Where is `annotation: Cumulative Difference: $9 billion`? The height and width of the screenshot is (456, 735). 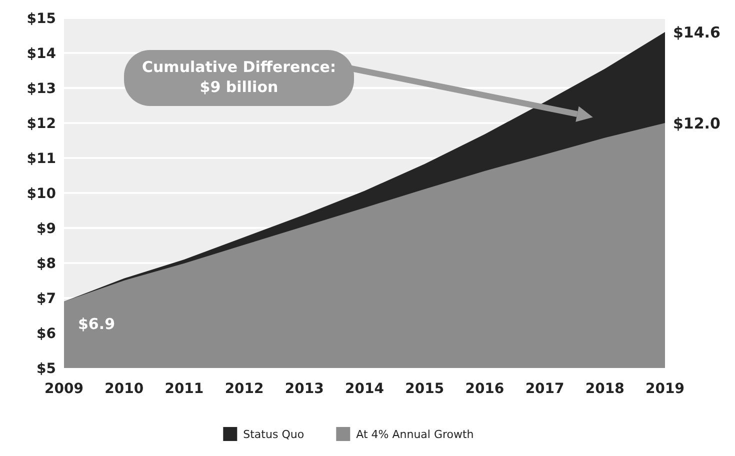
annotation: Cumulative Difference: $9 billion is located at coordinates (239, 77).